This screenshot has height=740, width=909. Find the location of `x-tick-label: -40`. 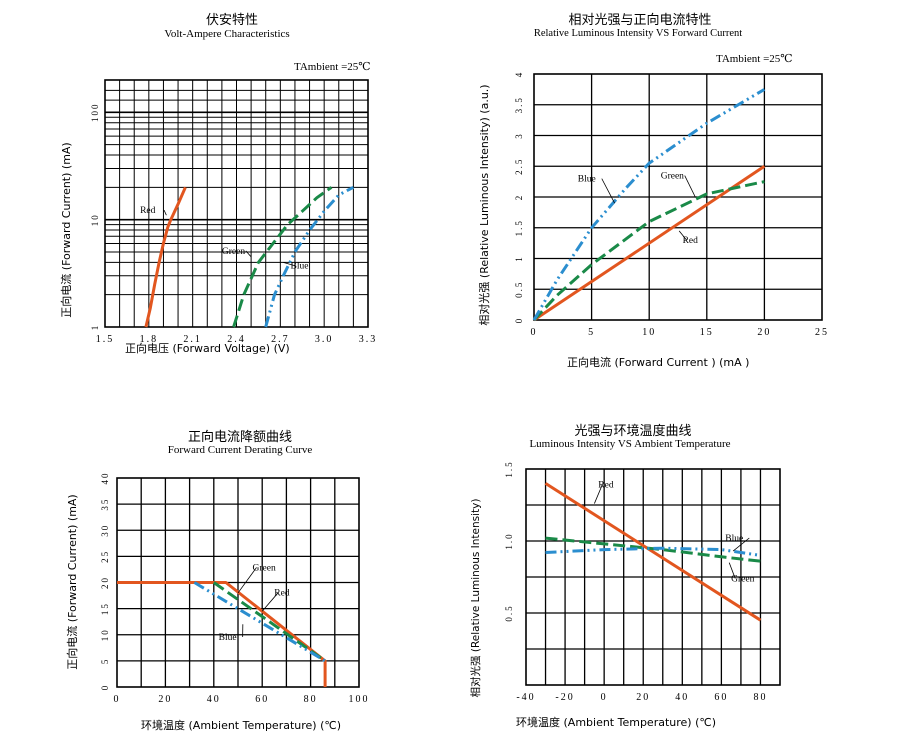

x-tick-label: -40 is located at coordinates (525, 697).